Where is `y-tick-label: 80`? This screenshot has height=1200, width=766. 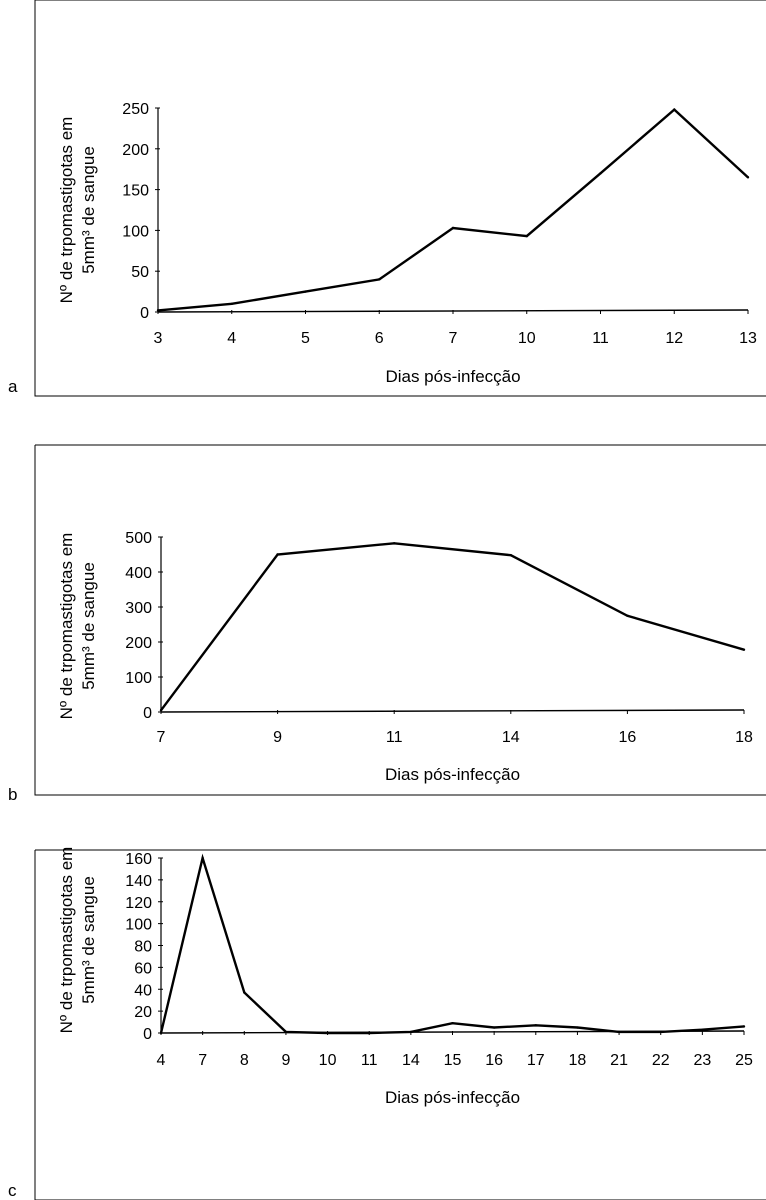 y-tick-label: 80 is located at coordinates (143, 947).